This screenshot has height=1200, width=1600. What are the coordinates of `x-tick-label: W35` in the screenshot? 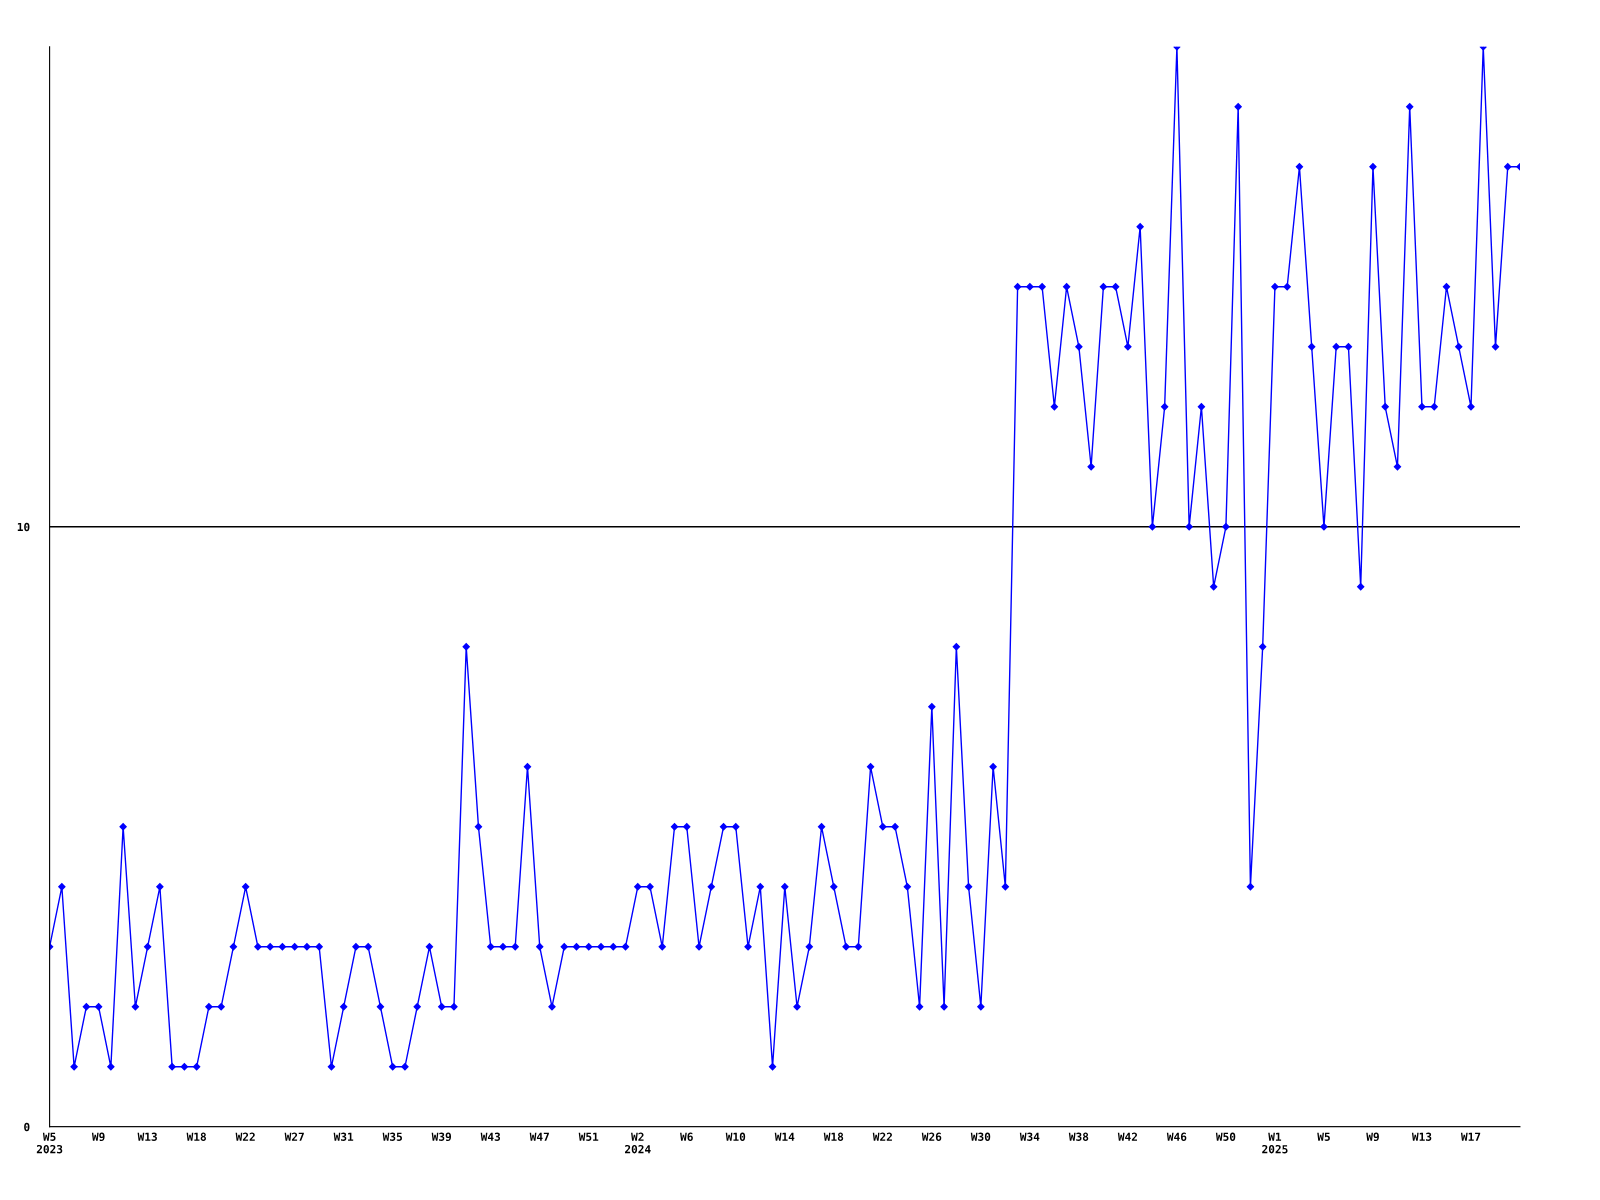 It's located at (392, 1136).